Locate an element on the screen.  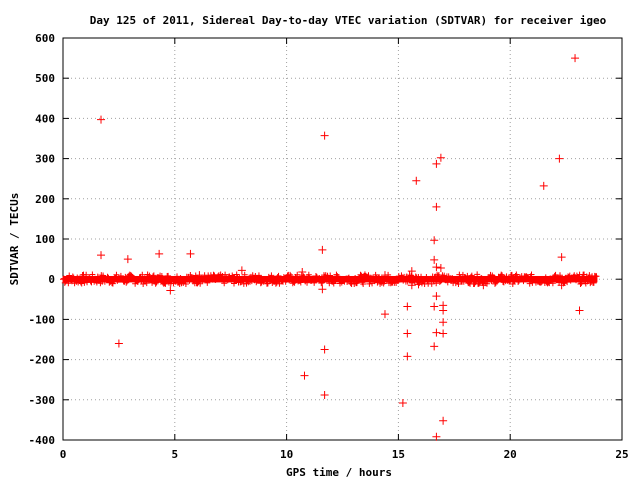
x-tick-label: 25 is located at coordinates (621, 454).